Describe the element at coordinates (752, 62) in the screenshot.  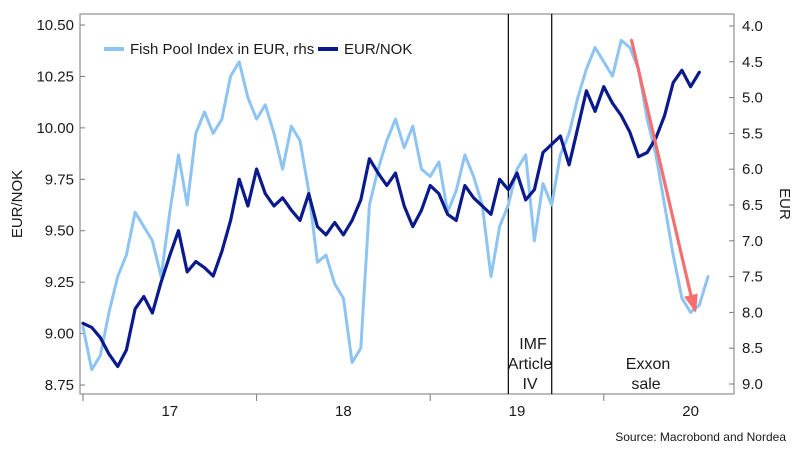
I see `right-tick-label: 4.5` at that location.